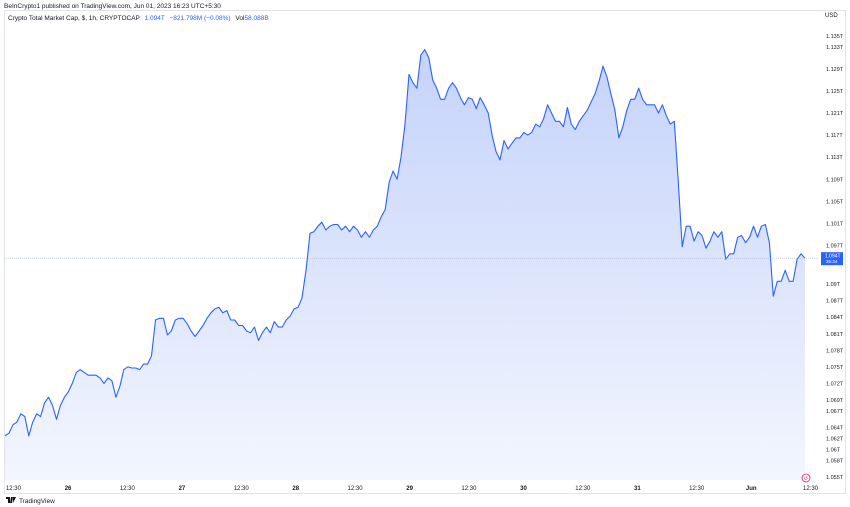 This screenshot has height=507, width=850. Describe the element at coordinates (835, 37) in the screenshot. I see `y-tick-label: 1.135T` at that location.